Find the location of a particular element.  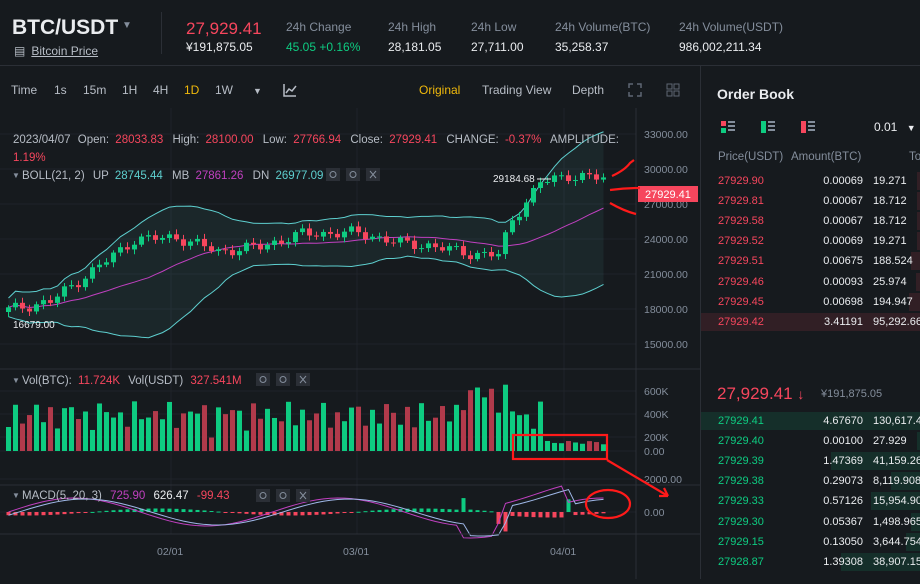

view-bids-icon is located at coordinates (768, 129).